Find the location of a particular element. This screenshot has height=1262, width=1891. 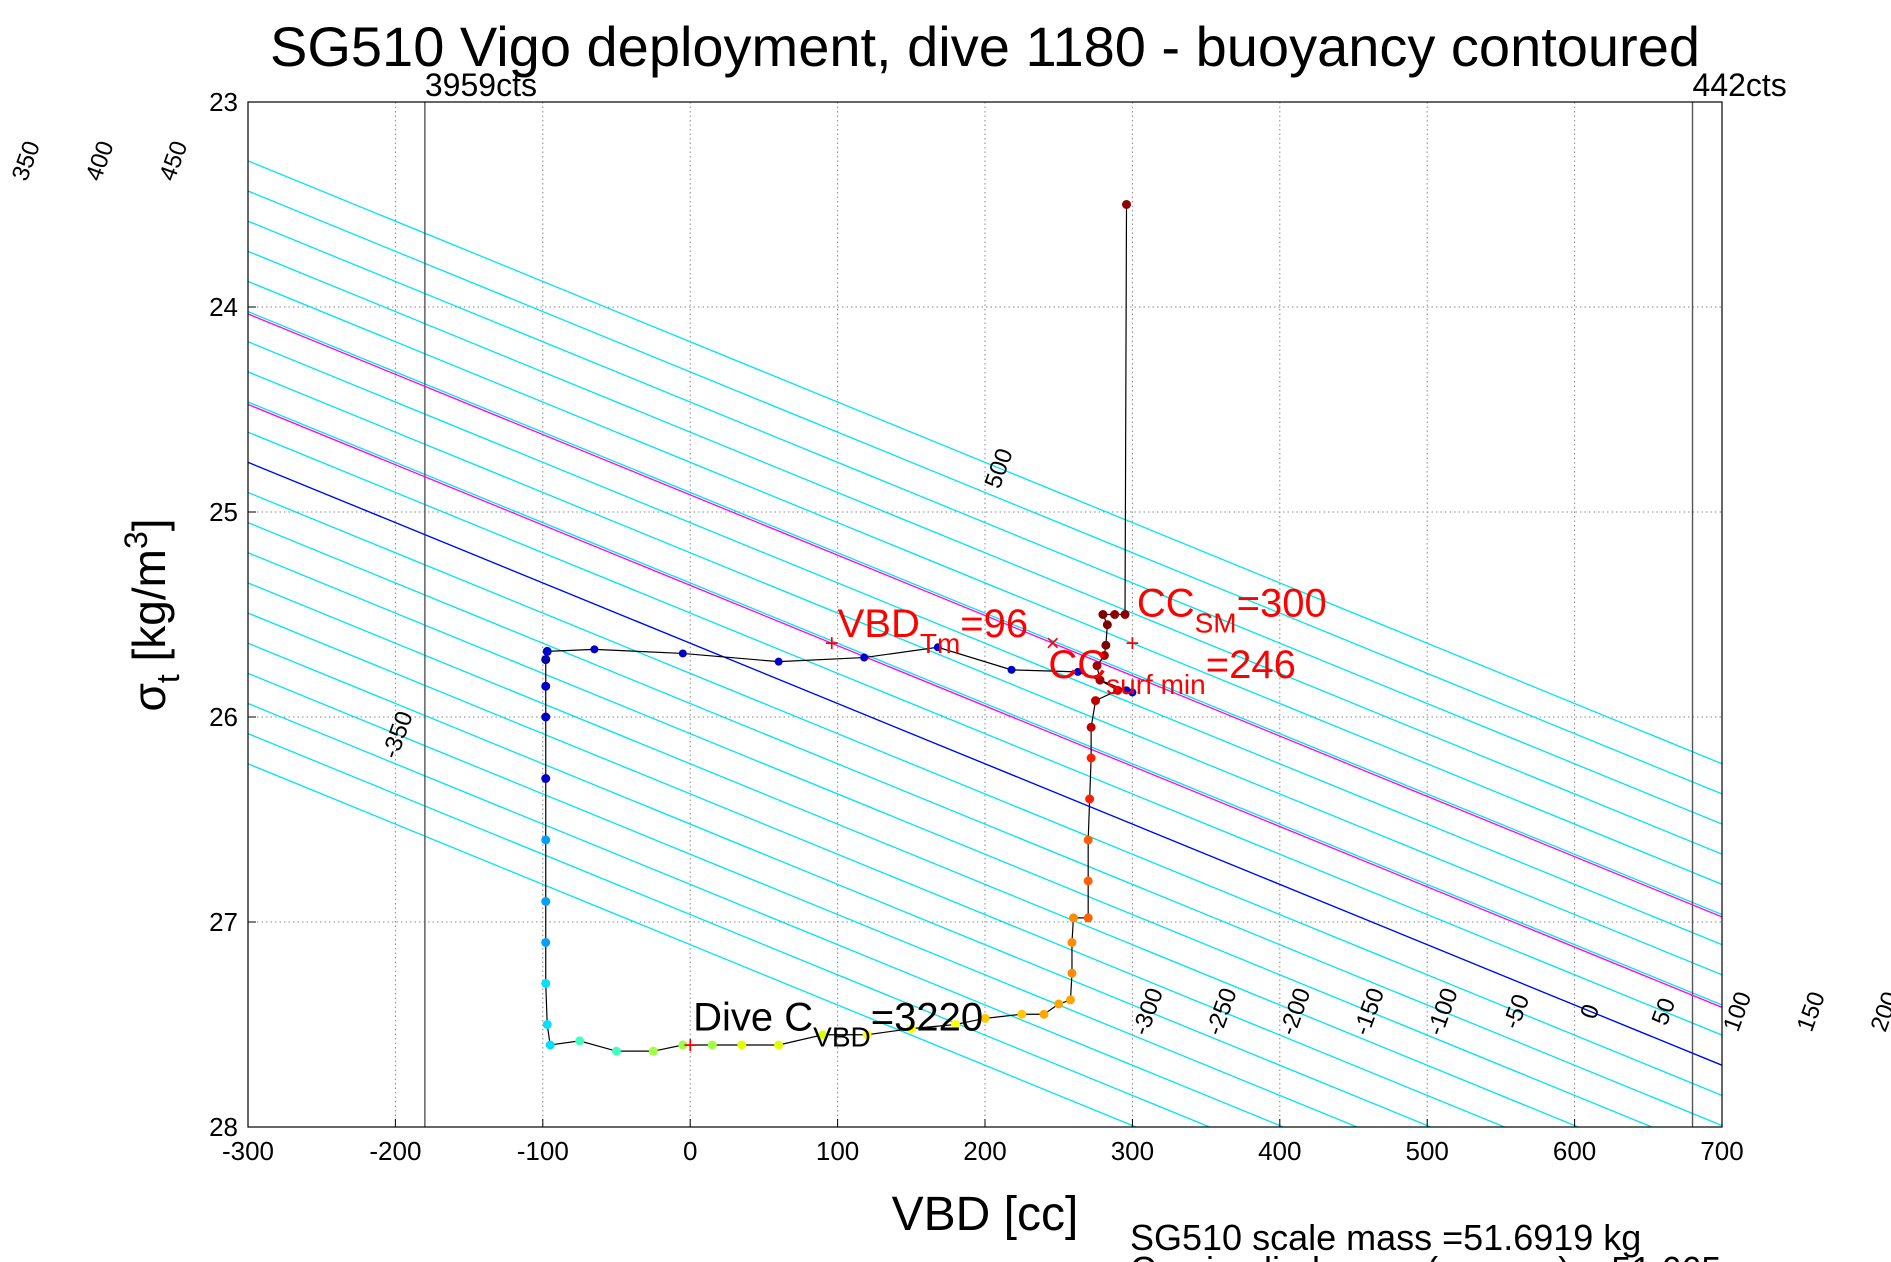

x-tick-label: -100 is located at coordinates (543, 1151).